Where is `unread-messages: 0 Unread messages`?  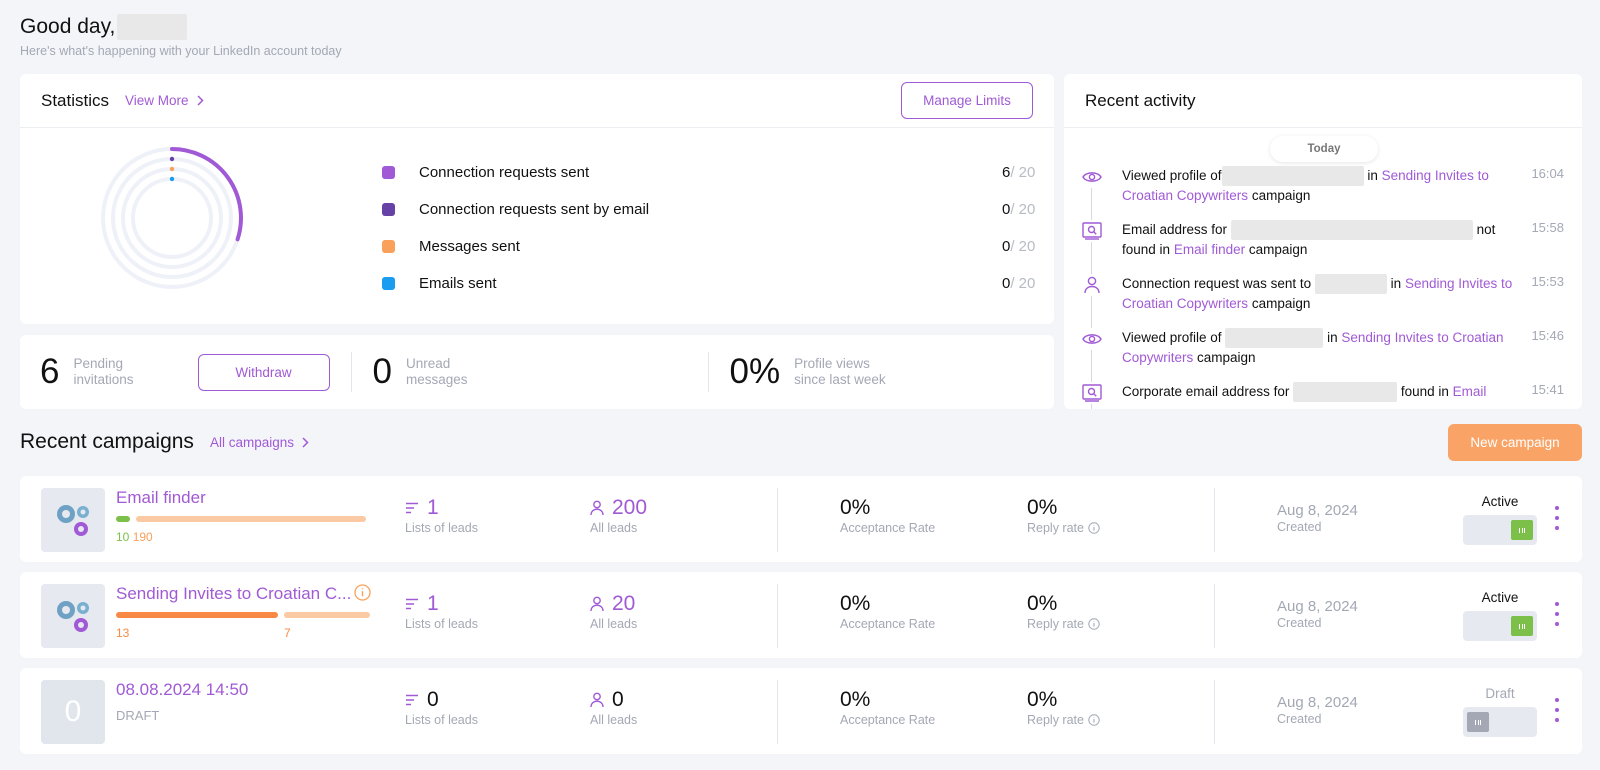
unread-messages: 0 Unread messages is located at coordinates (420, 371).